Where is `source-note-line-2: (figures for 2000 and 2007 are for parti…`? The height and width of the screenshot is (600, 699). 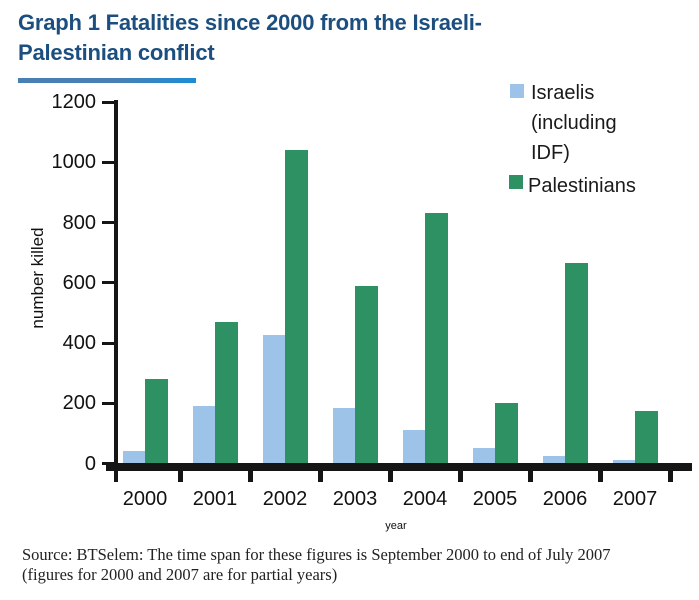 source-note-line-2: (figures for 2000 and 2007 are for parti… is located at coordinates (180, 574).